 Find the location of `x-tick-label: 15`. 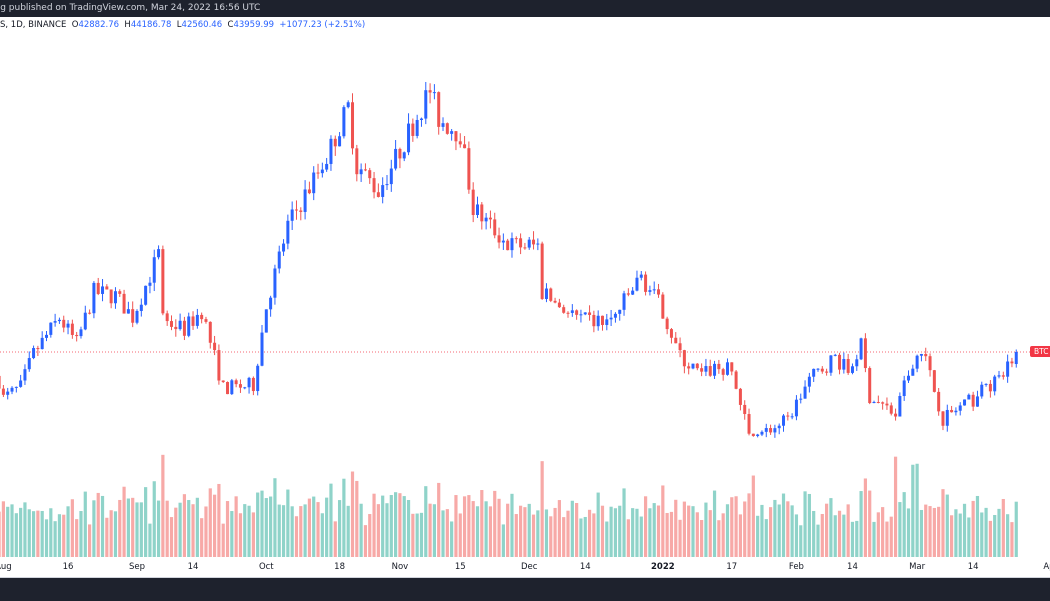

x-tick-label: 15 is located at coordinates (460, 567).